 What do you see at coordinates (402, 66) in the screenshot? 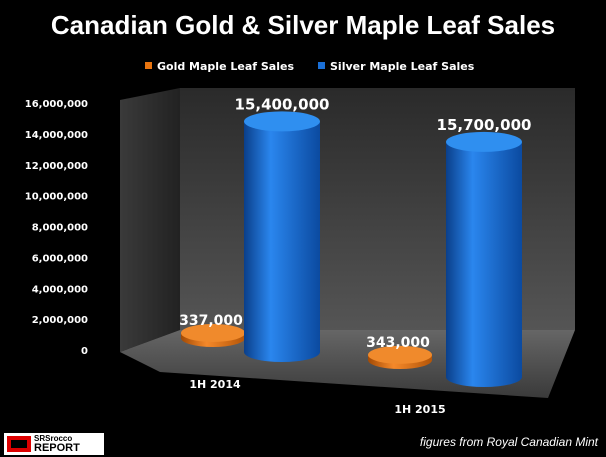
I see `legend-label: Silver Maple Leaf Sales` at bounding box center [402, 66].